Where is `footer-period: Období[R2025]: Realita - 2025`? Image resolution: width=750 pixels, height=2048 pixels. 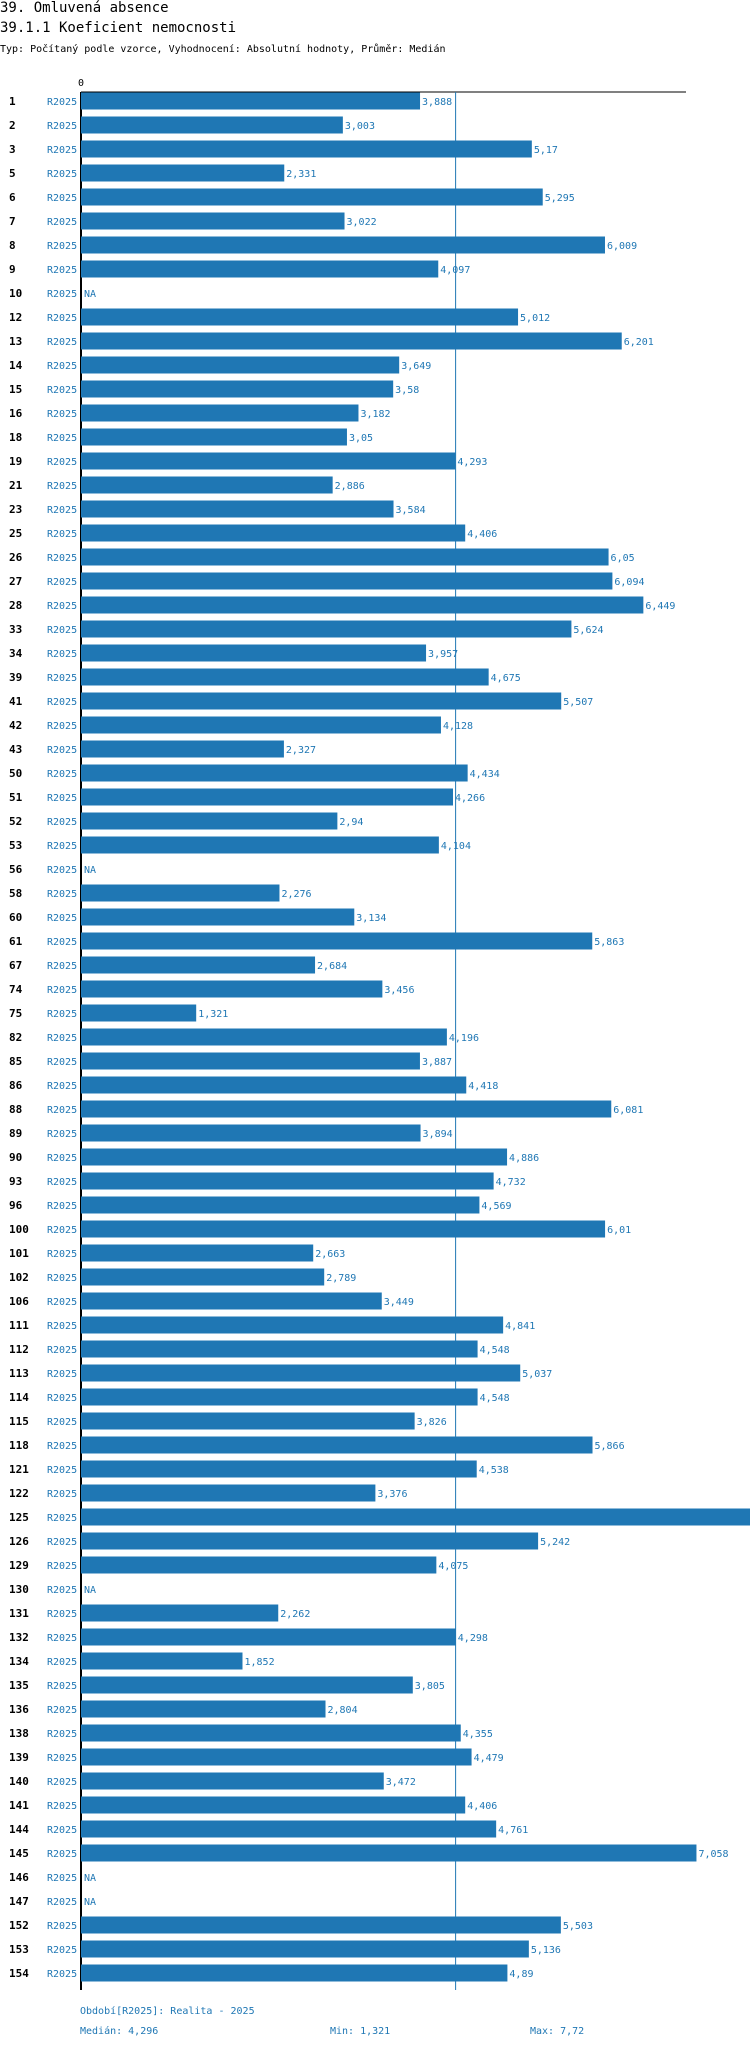 footer-period: Období[R2025]: Realita - 2025 is located at coordinates (167, 2011).